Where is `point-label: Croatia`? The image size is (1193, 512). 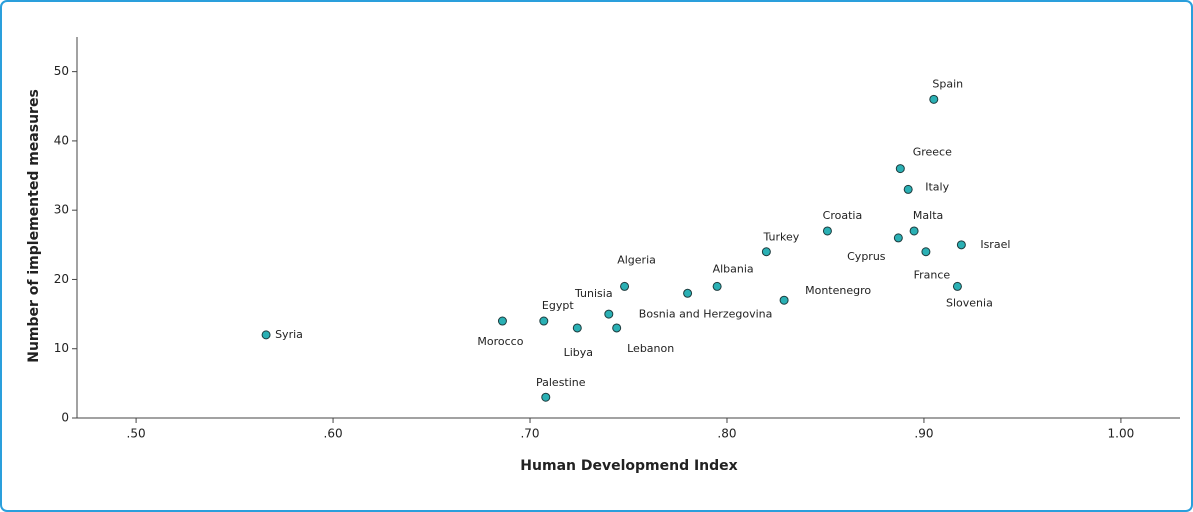
point-label: Croatia is located at coordinates (843, 215).